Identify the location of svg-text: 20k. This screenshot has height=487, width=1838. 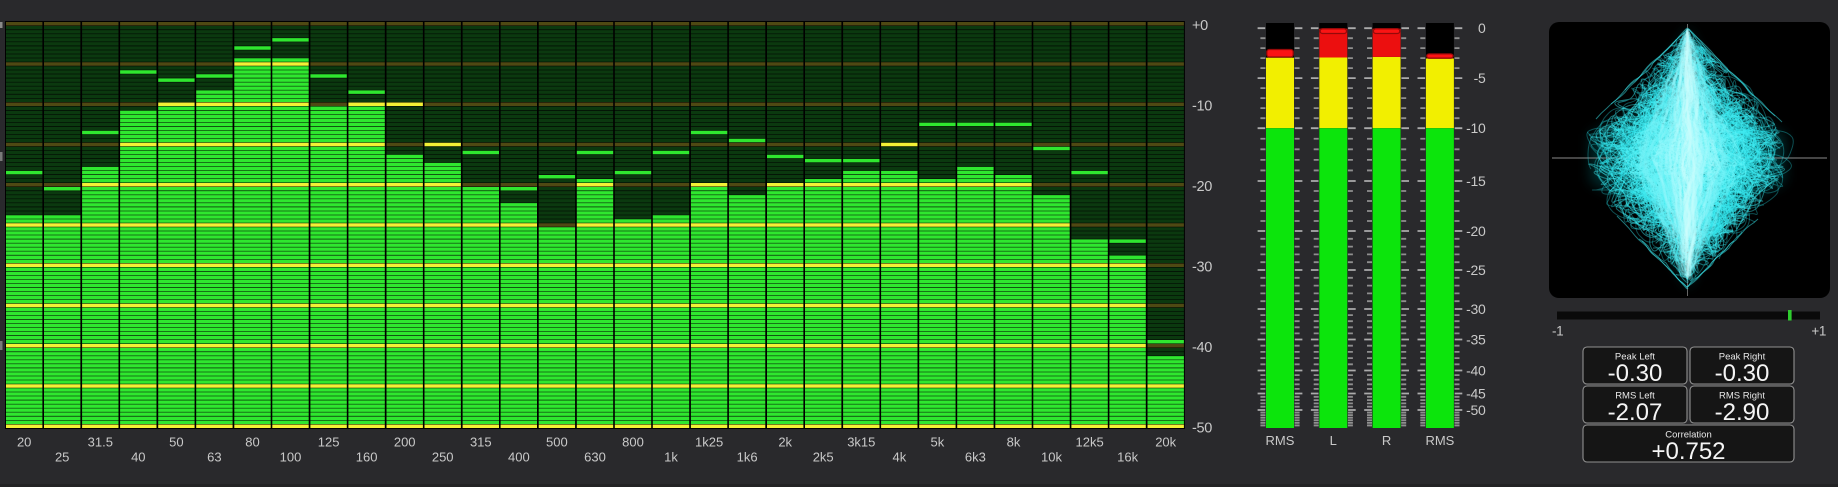
(1165, 442).